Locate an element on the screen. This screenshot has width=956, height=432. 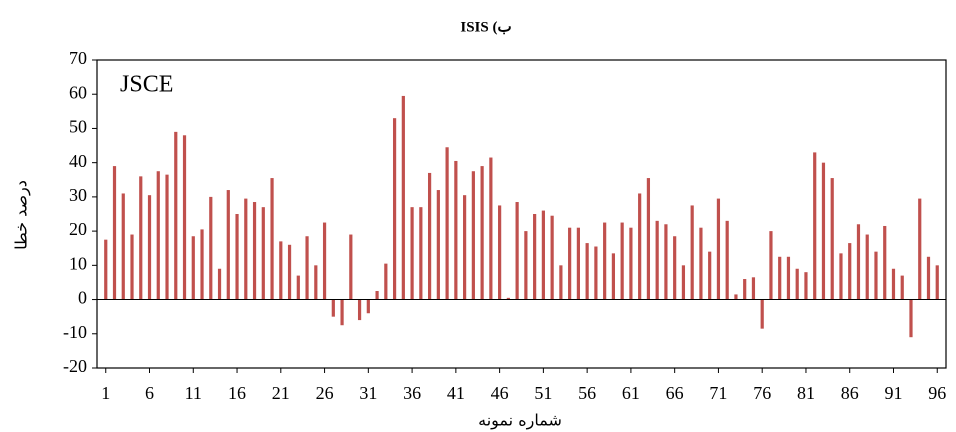
x-tick-label: 21 is located at coordinates (281, 393).